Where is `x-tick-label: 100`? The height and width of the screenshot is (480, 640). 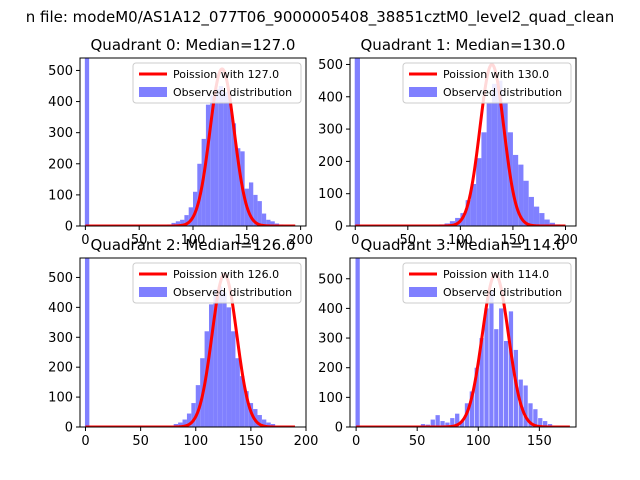
x-tick-label: 100 is located at coordinates (195, 441).